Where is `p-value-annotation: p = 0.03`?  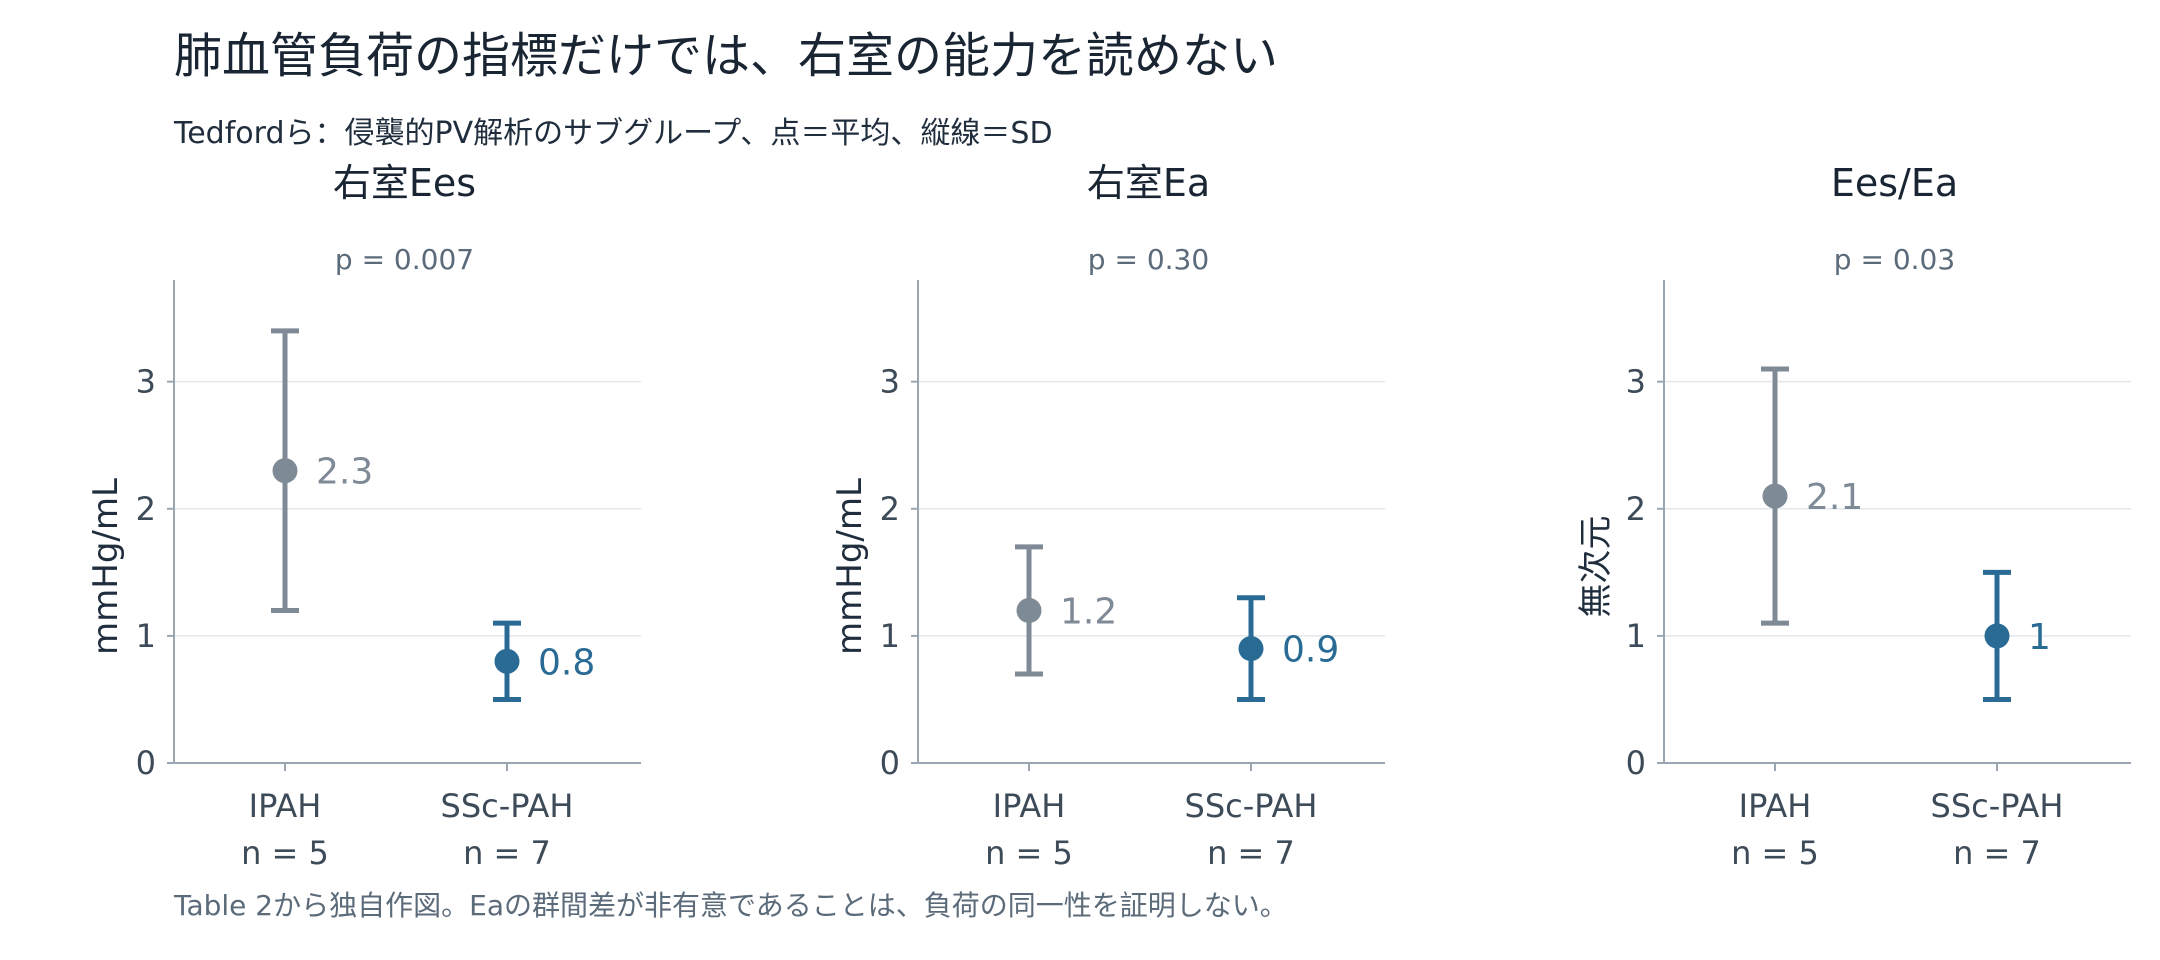
p-value-annotation: p = 0.03 is located at coordinates (1894, 259).